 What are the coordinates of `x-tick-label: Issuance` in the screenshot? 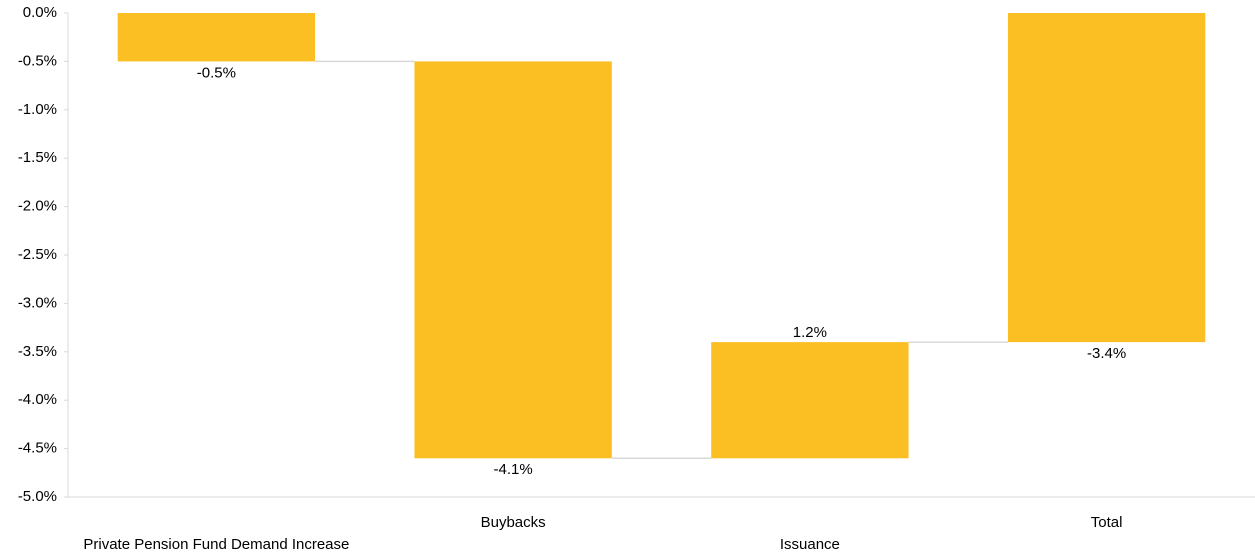 It's located at (810, 544).